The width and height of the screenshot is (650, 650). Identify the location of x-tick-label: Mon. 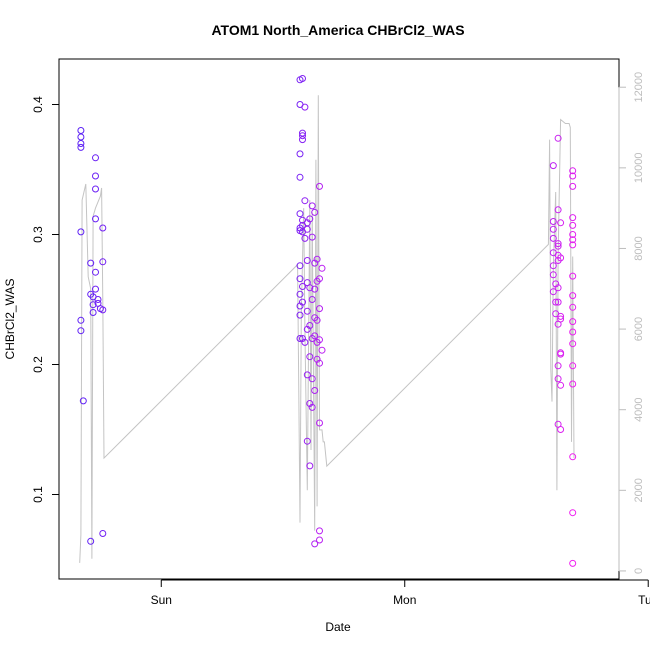
(404, 600).